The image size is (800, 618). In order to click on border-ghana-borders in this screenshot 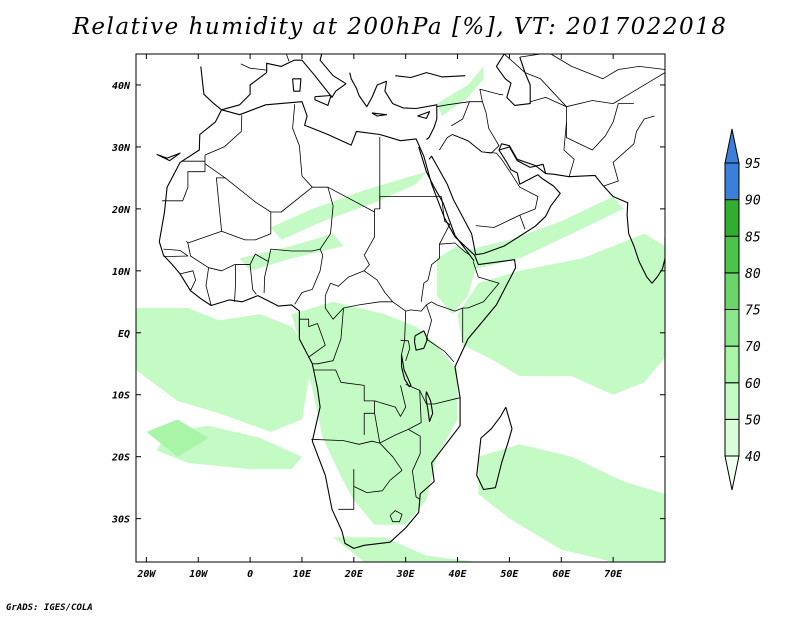, I will do `click(245, 283)`.